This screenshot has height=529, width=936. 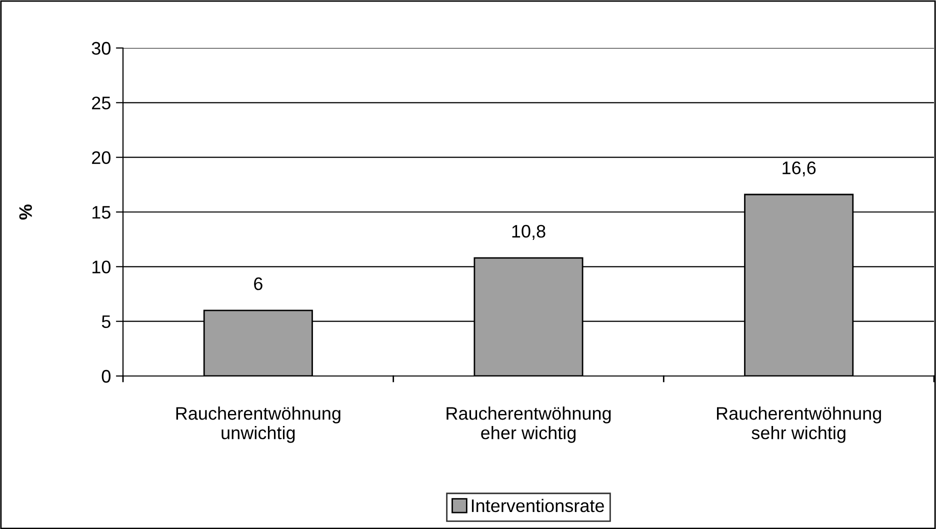 I want to click on legend-label: Interventionsrate, so click(x=538, y=505).